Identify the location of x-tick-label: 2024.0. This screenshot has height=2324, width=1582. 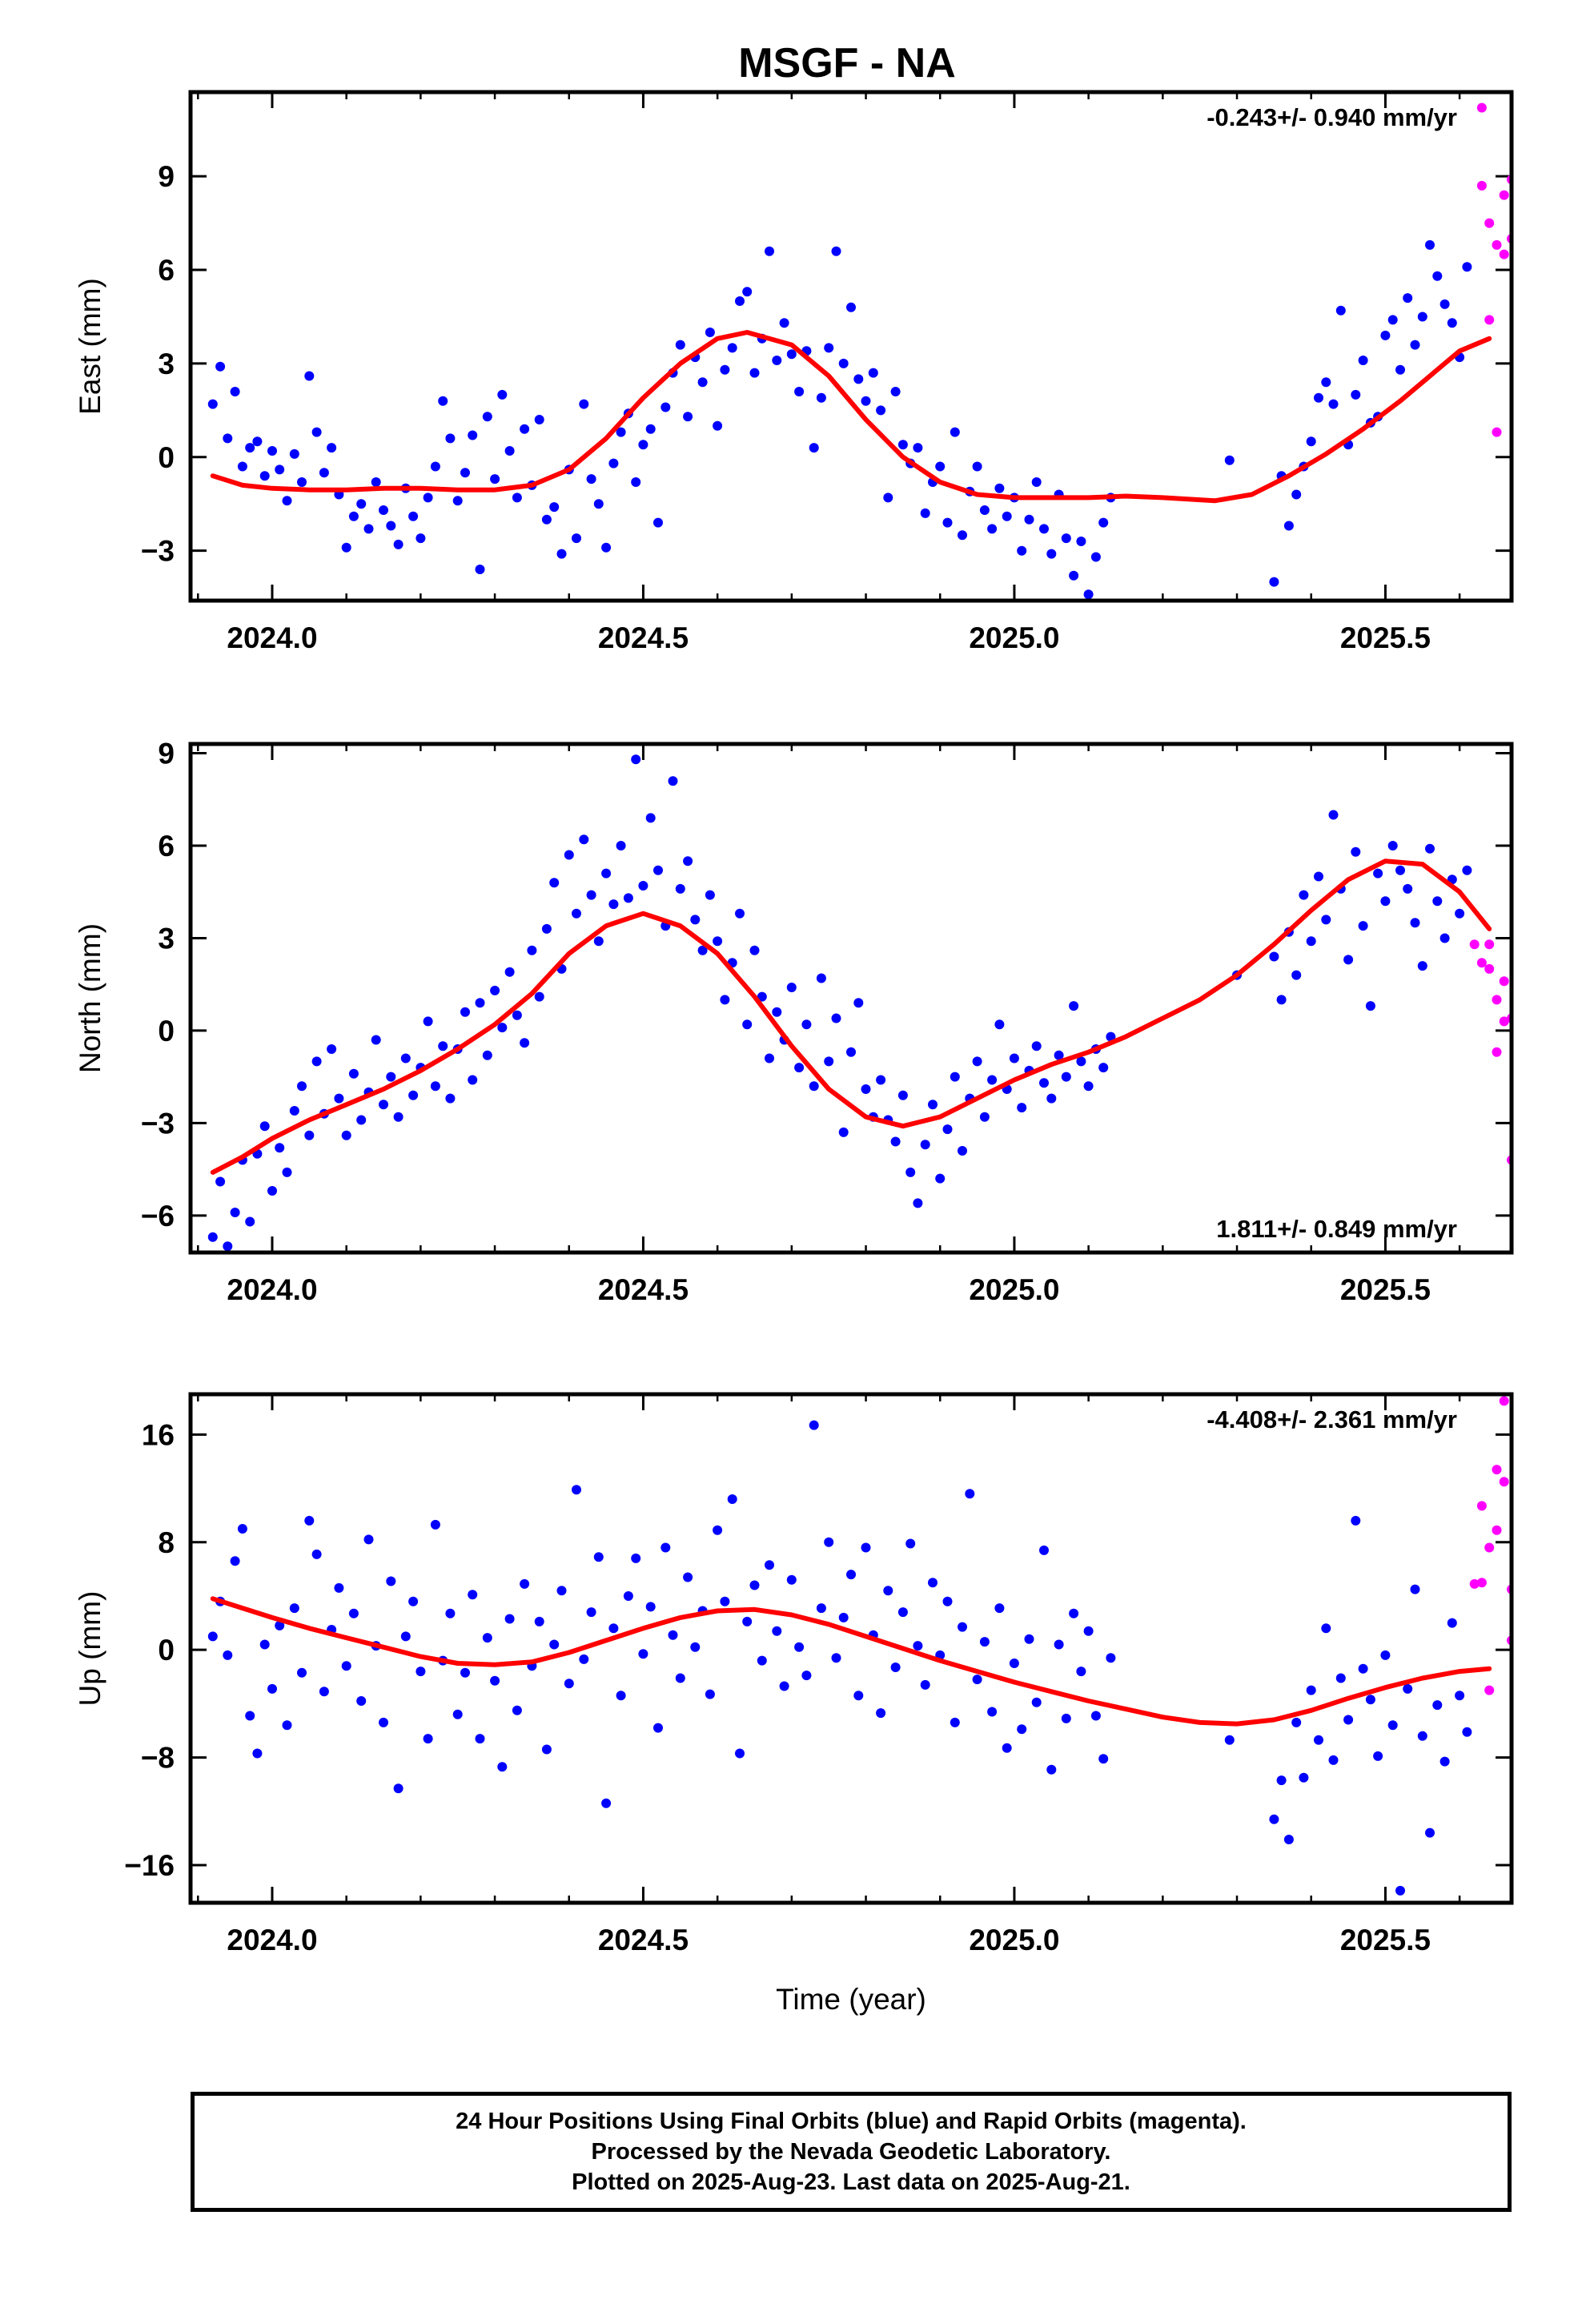
(272, 637).